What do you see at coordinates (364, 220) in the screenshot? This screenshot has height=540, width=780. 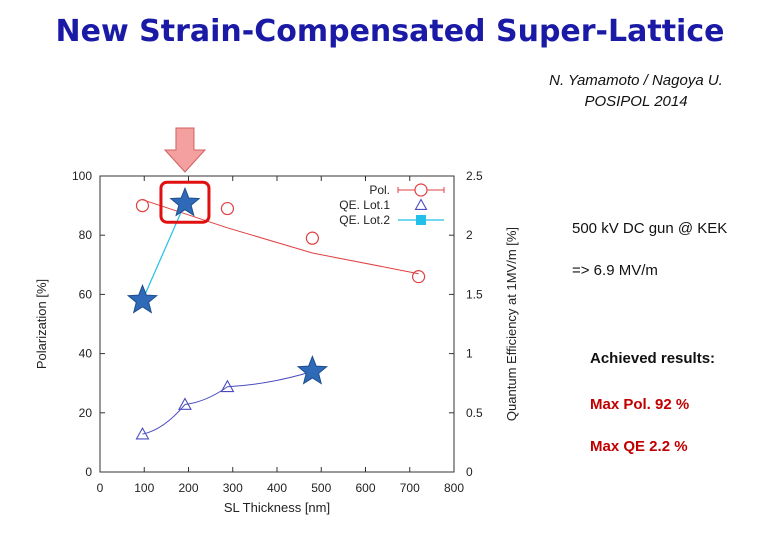 I see `legend-label-qe-lot2: QE. Lot.2` at bounding box center [364, 220].